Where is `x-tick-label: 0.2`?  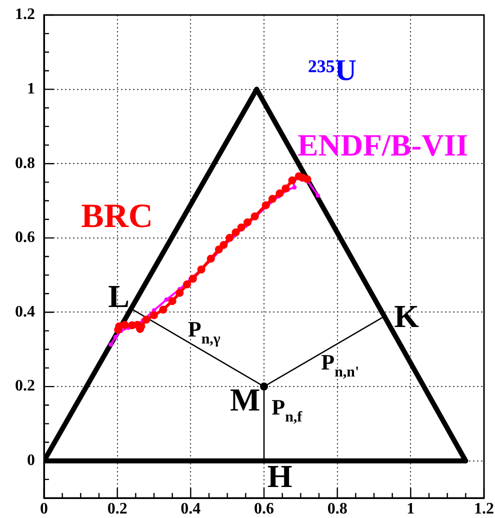
x-tick-label: 0.2 is located at coordinates (117, 509).